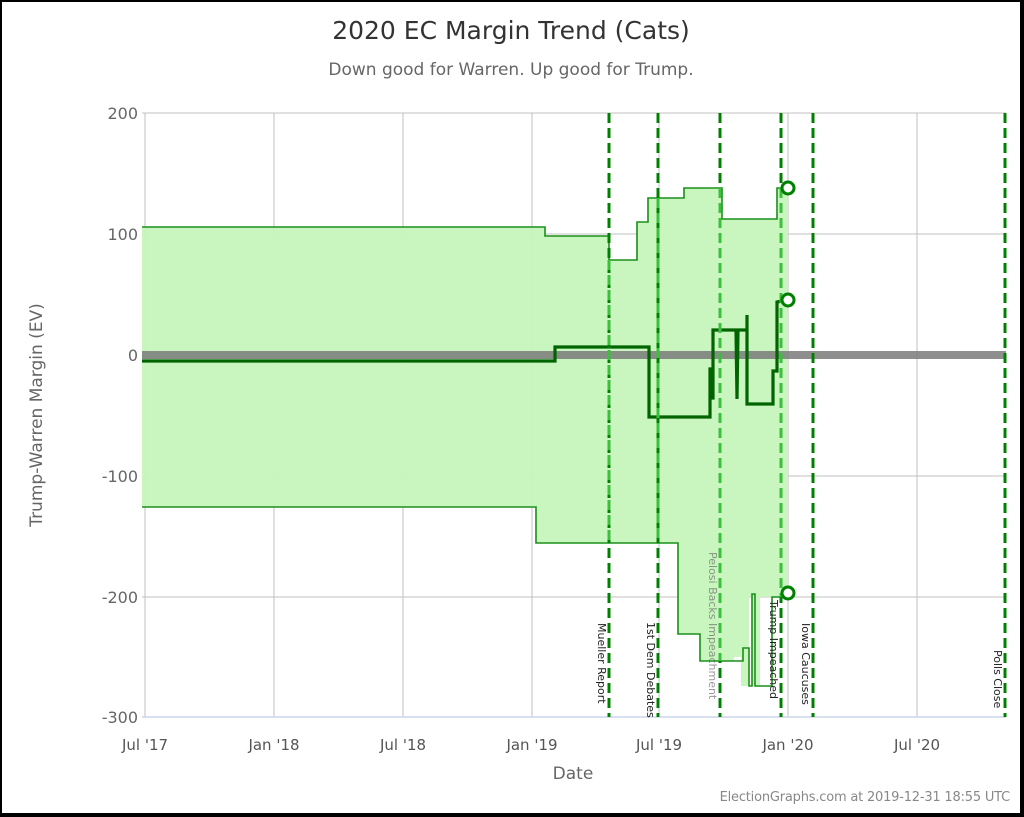 The width and height of the screenshot is (1024, 817). Describe the element at coordinates (122, 234) in the screenshot. I see `svg-text: 100` at that location.